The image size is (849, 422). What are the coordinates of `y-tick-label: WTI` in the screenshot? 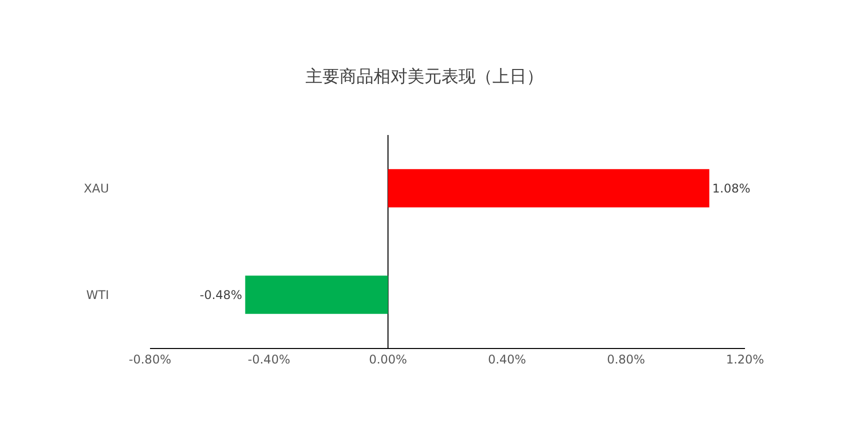 It's located at (97, 295).